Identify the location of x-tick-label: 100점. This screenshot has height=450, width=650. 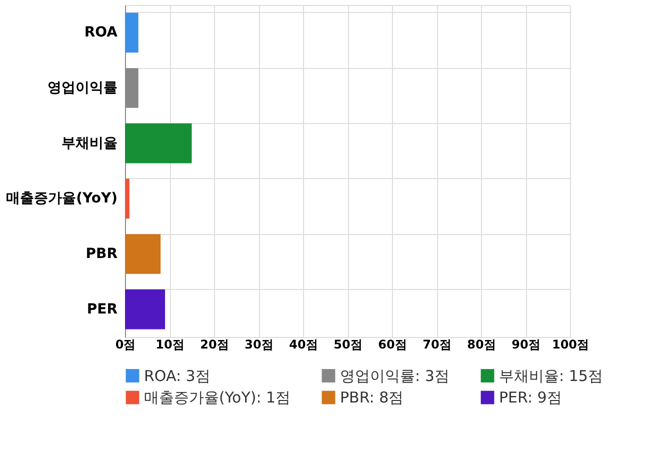
(571, 345).